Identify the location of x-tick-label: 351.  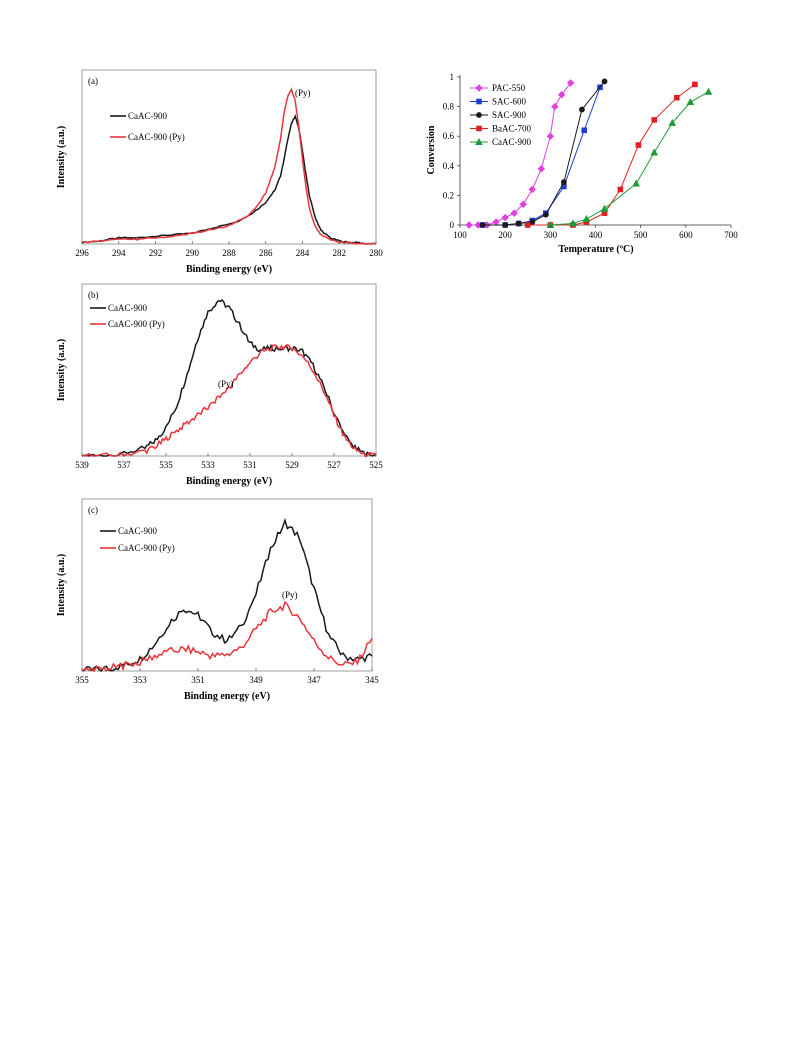
(198, 680).